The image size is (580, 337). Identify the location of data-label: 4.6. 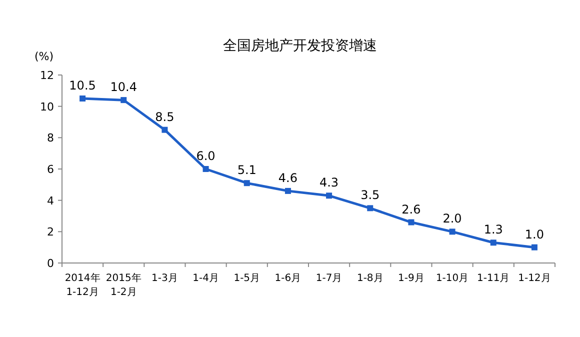
(288, 177).